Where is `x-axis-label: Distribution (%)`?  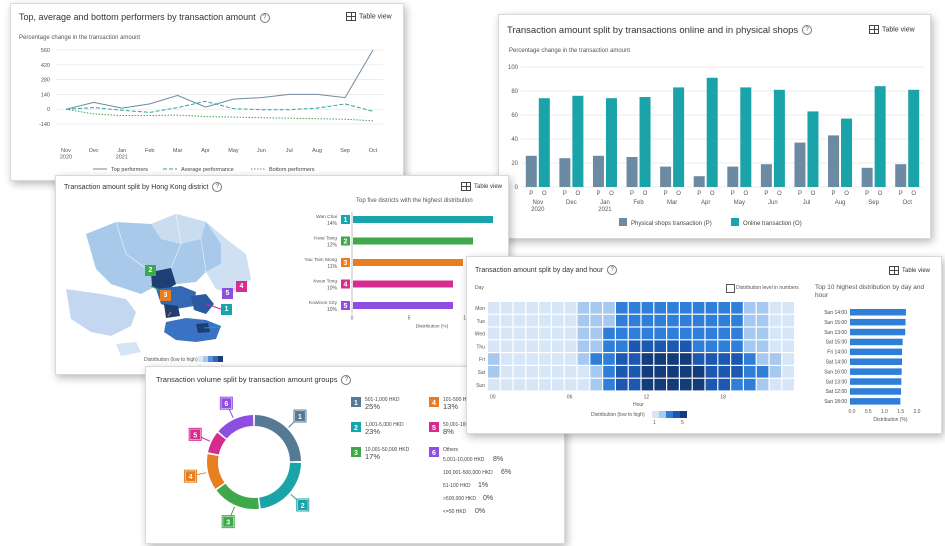
x-axis-label: Distribution (%) is located at coordinates (432, 327).